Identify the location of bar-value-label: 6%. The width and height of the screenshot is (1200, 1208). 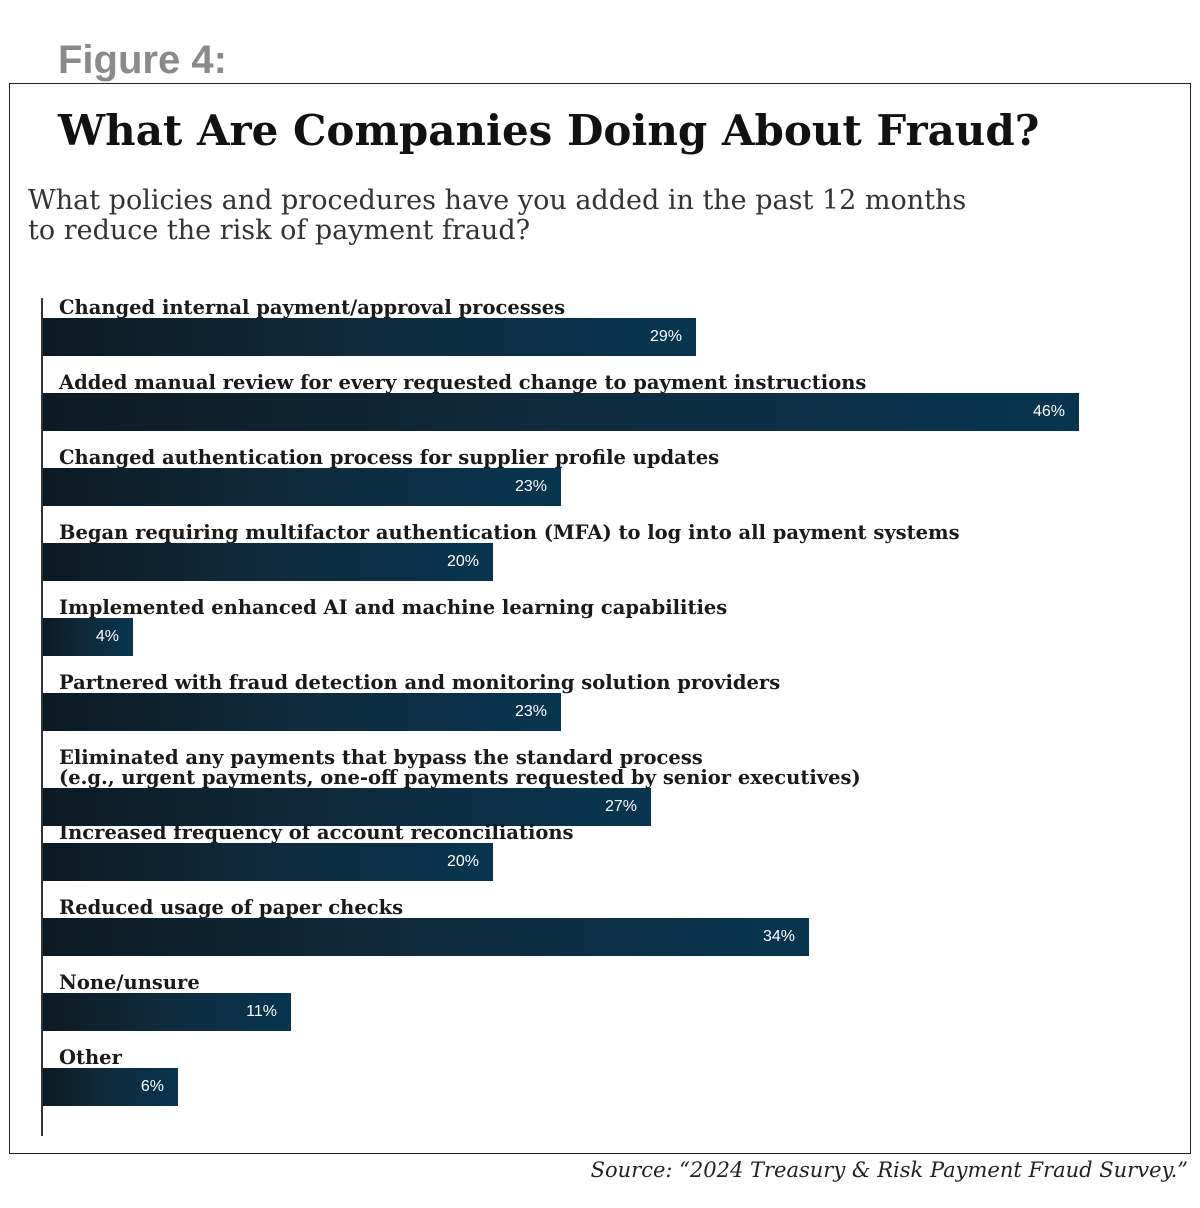
(152, 1086).